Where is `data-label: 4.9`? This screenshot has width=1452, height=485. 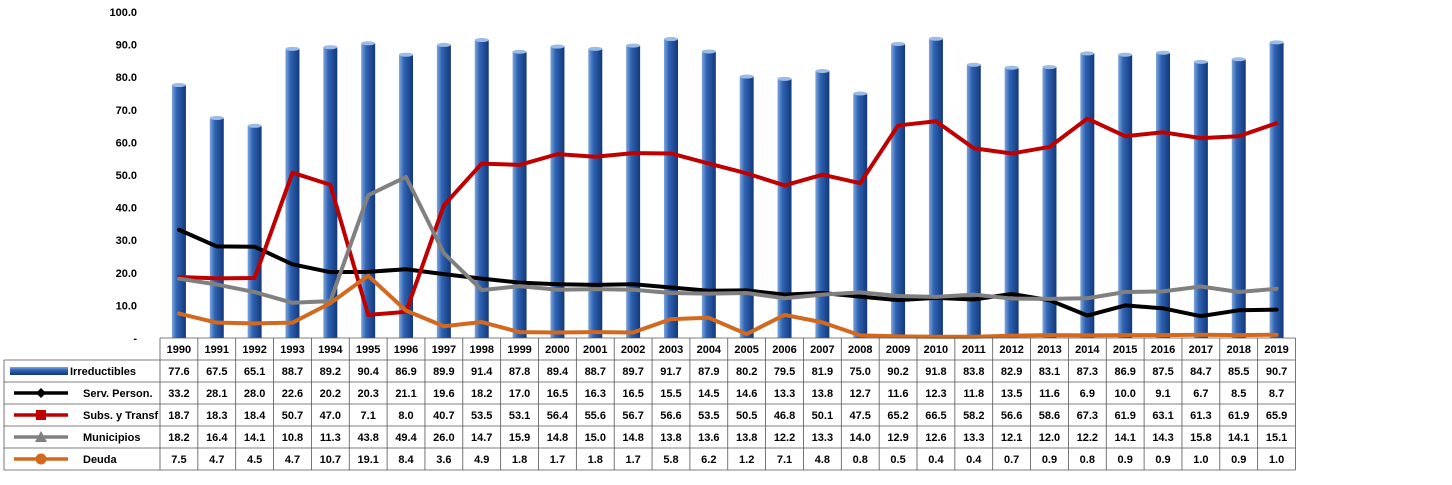
data-label: 4.9 is located at coordinates (481, 460).